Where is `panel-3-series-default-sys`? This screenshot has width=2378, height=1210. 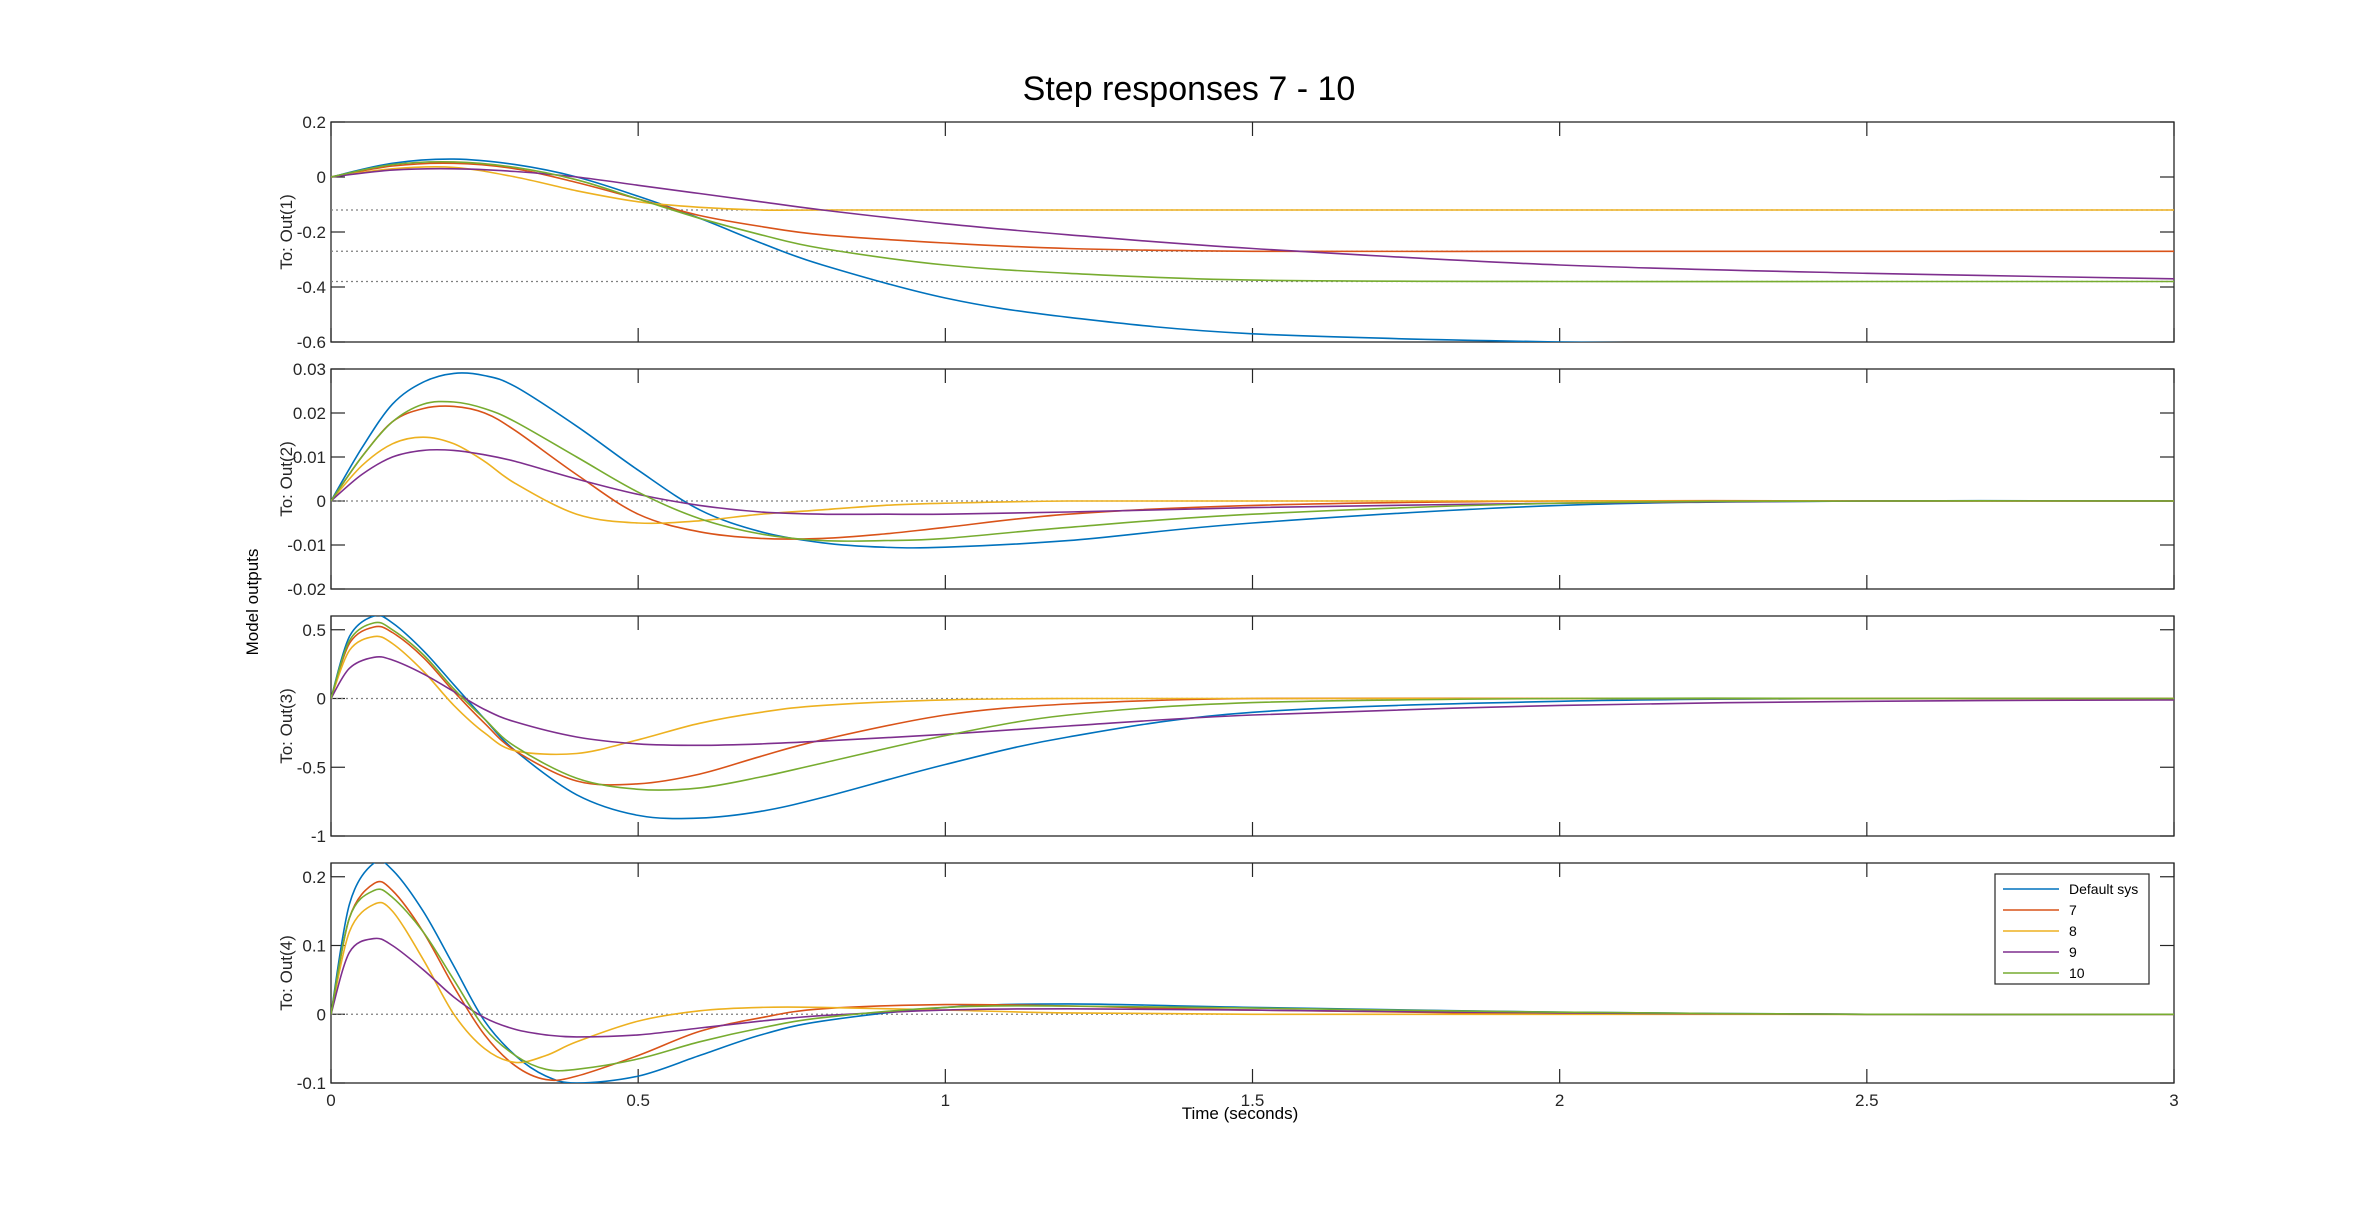 panel-3-series-default-sys is located at coordinates (1252, 718).